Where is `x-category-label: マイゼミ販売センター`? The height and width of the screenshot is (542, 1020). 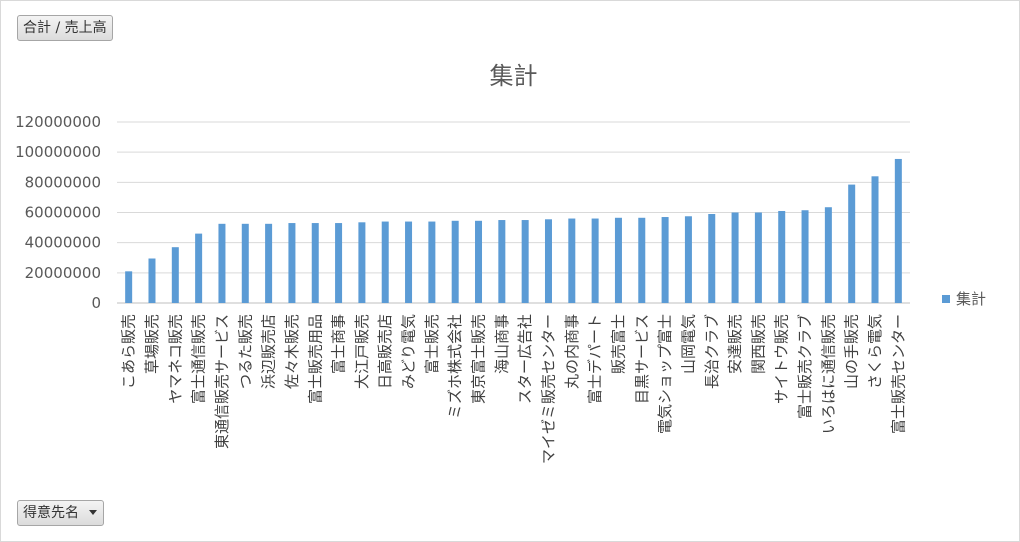
x-category-label: マイゼミ販売センター is located at coordinates (548, 389).